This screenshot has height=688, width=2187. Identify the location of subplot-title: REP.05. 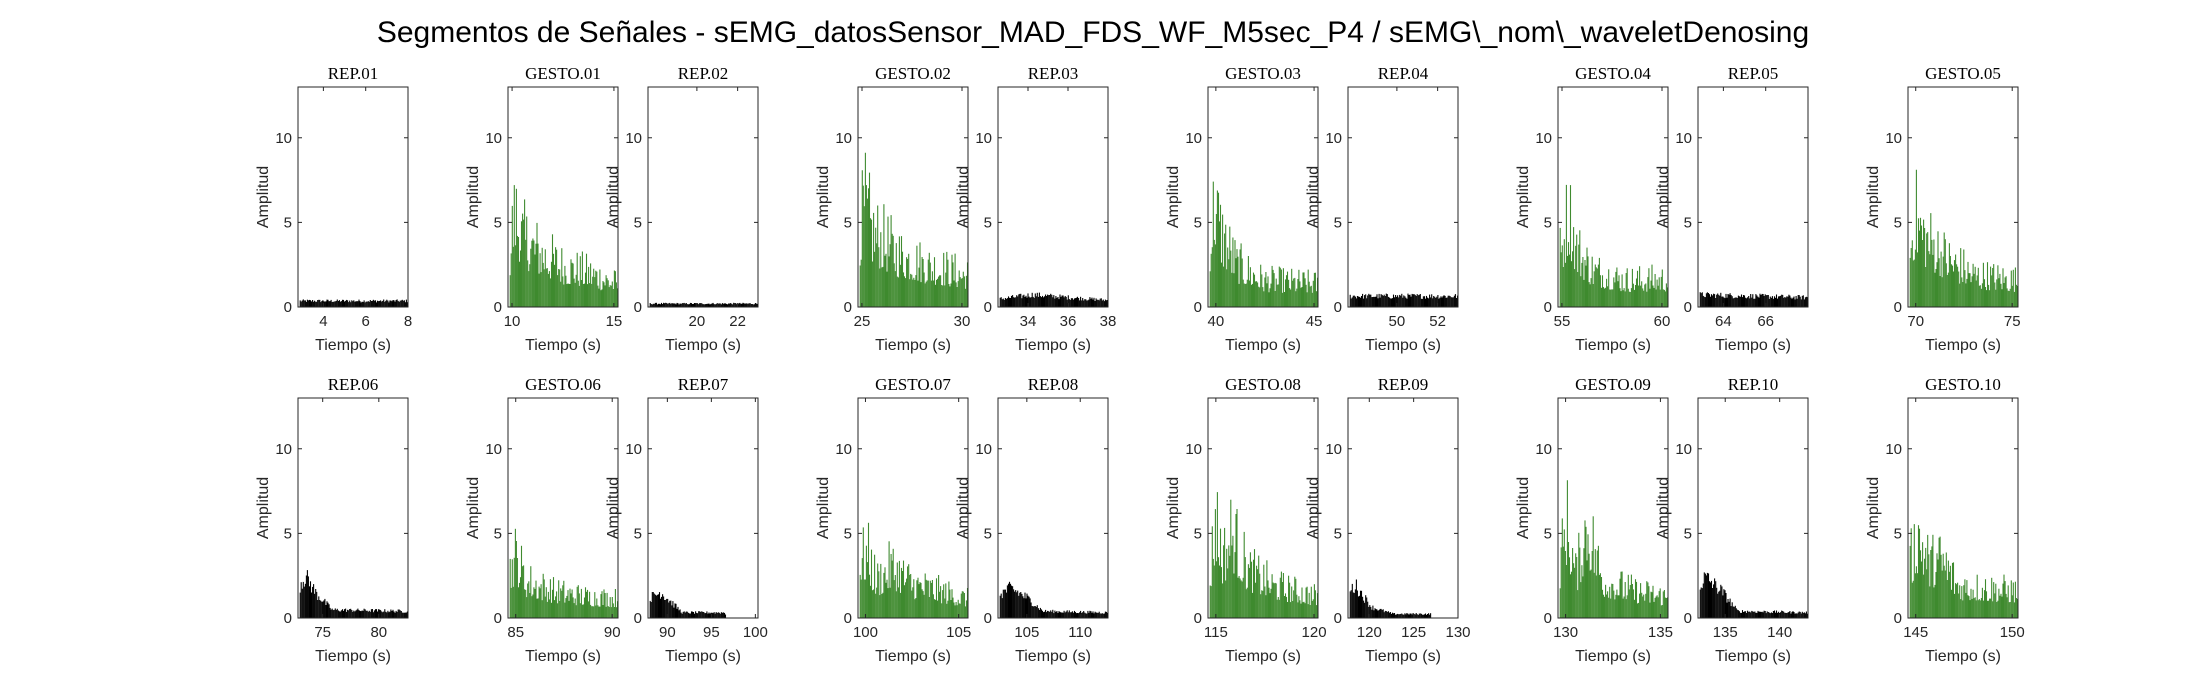
(1753, 73).